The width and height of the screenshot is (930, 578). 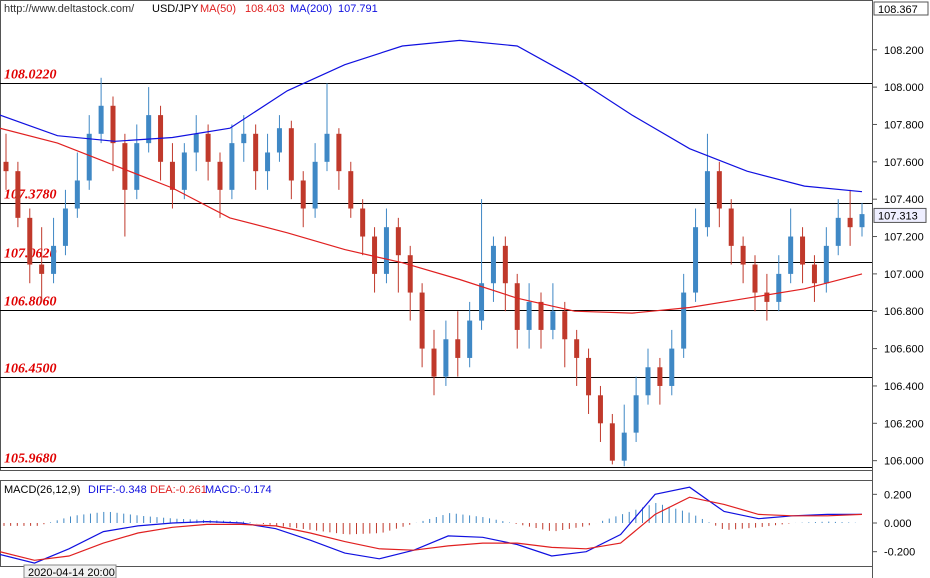 I want to click on source-url: http://www.deltastock.com/, so click(x=69, y=9).